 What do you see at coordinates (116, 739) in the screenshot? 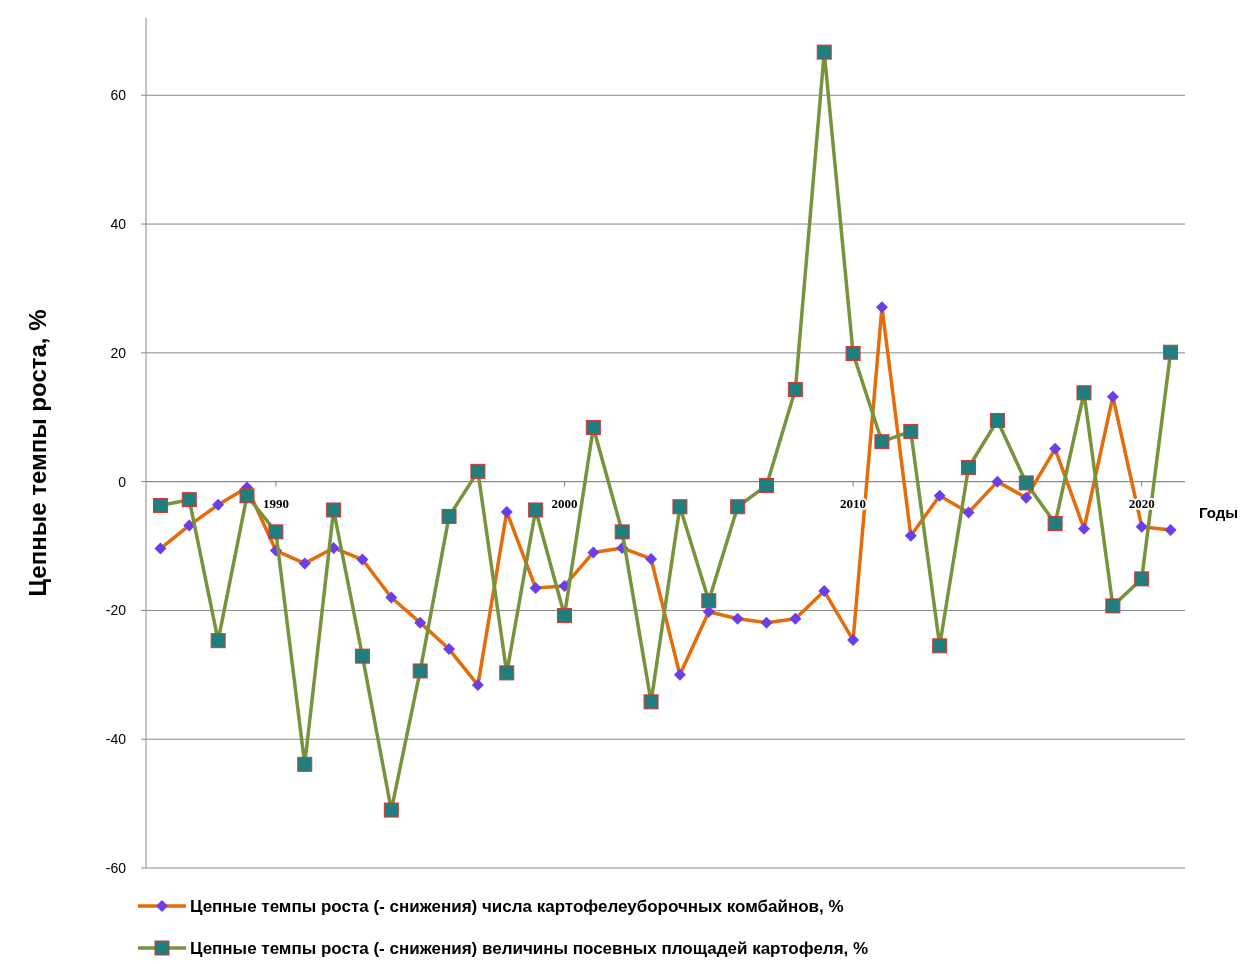
I see `y-tick-label: -40` at bounding box center [116, 739].